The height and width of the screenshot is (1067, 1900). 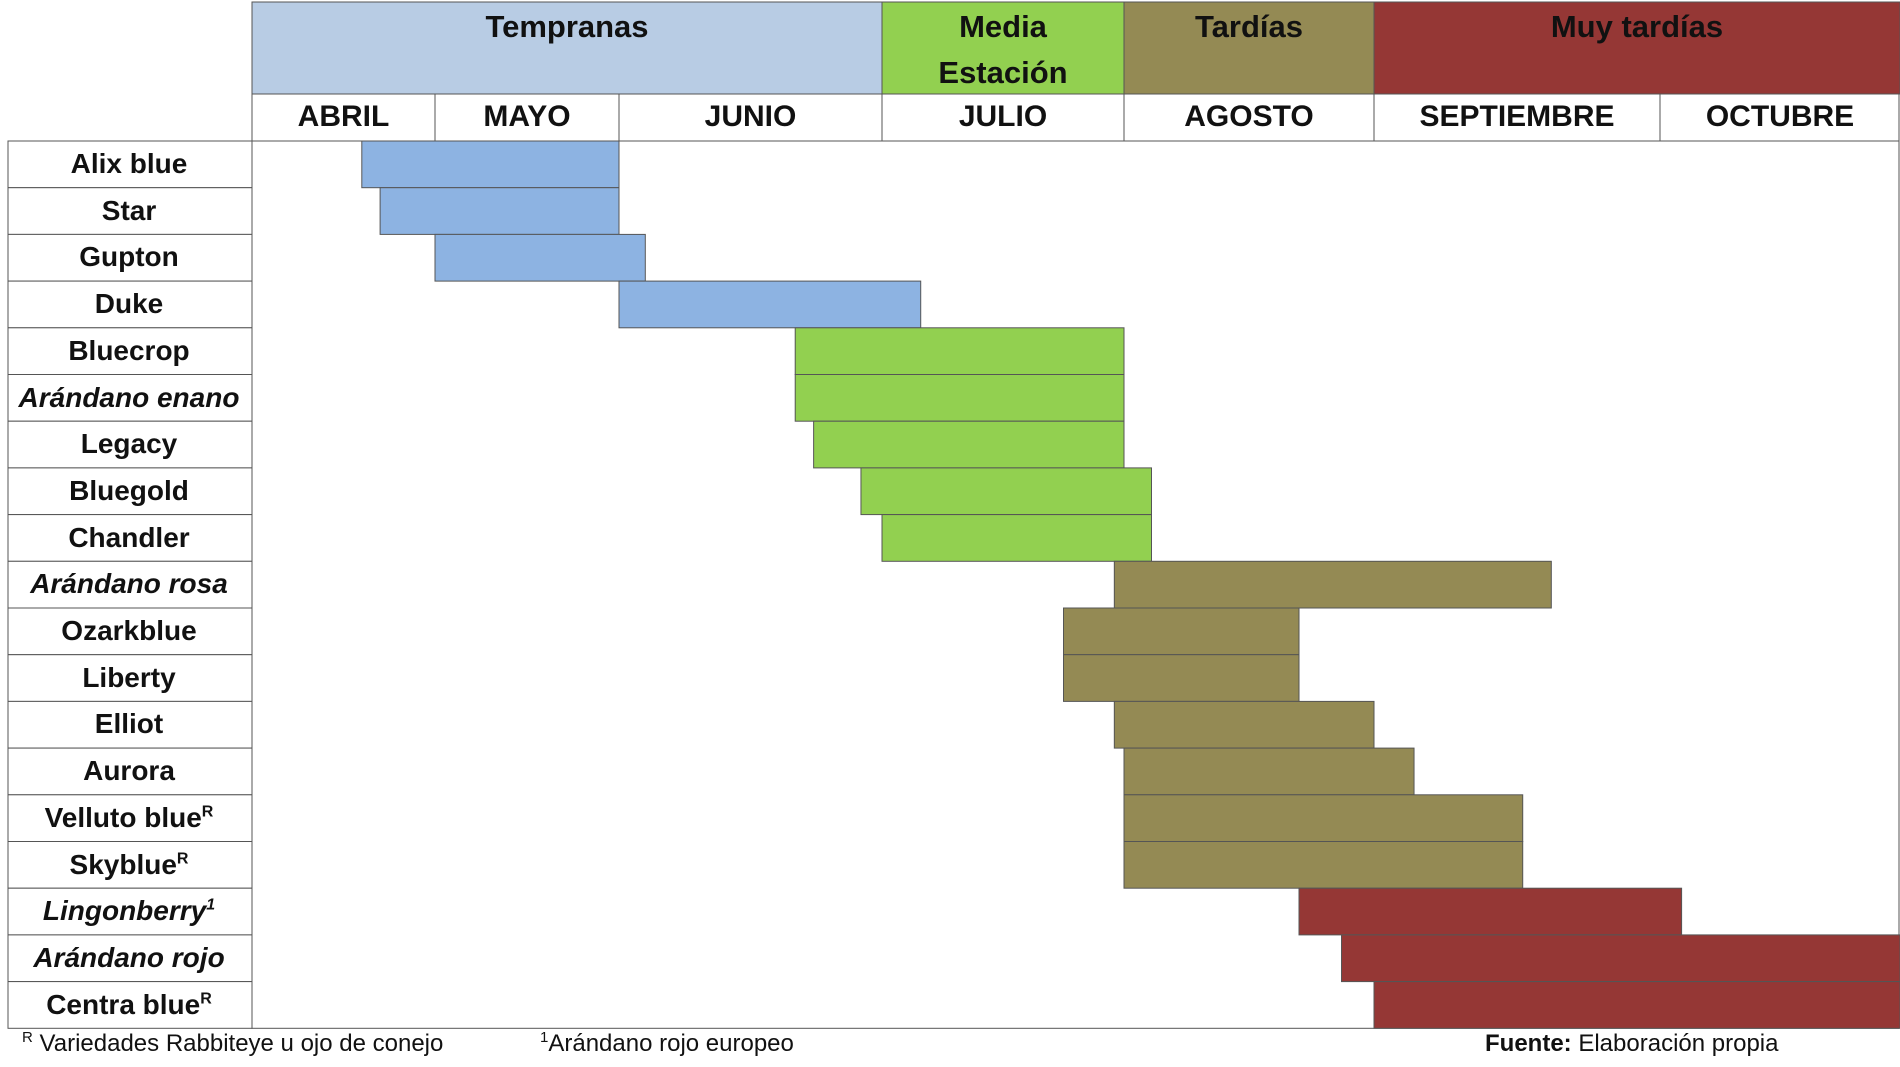 I want to click on footnote-rabbiteye-text: Variedades Rabbiteye u ojo de conejo, so click(x=238, y=1043).